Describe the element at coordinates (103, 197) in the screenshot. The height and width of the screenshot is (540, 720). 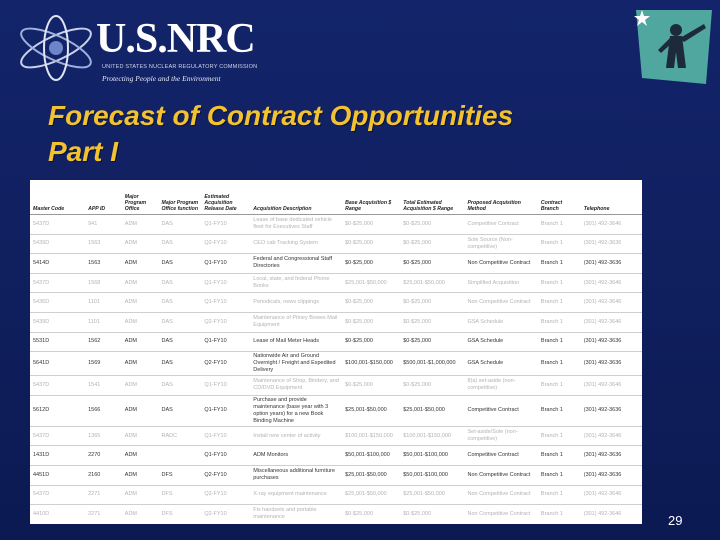
I see `column-header: APP ID` at that location.